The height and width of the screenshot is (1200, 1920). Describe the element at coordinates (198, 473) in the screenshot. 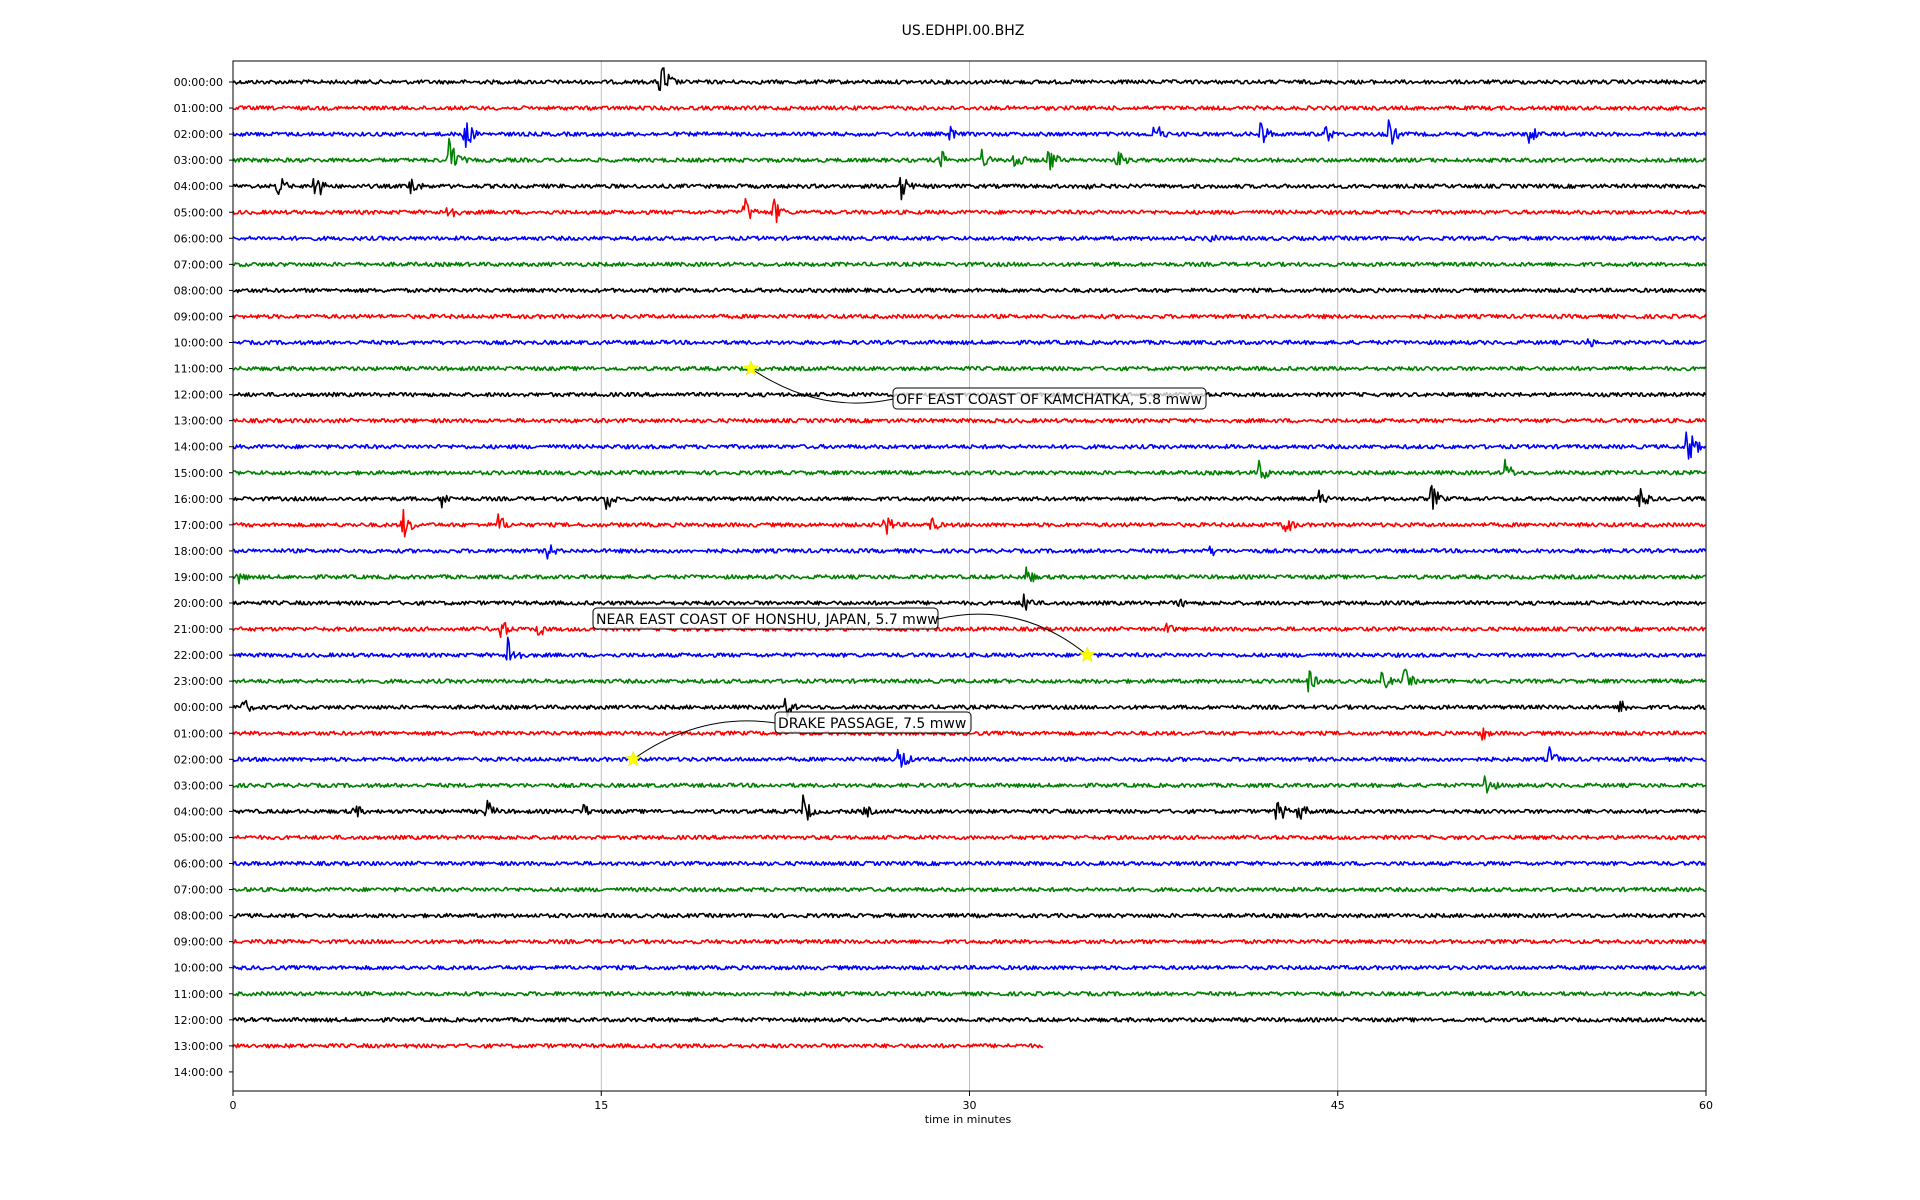

I see `y-tick-label: 15:00:00` at that location.